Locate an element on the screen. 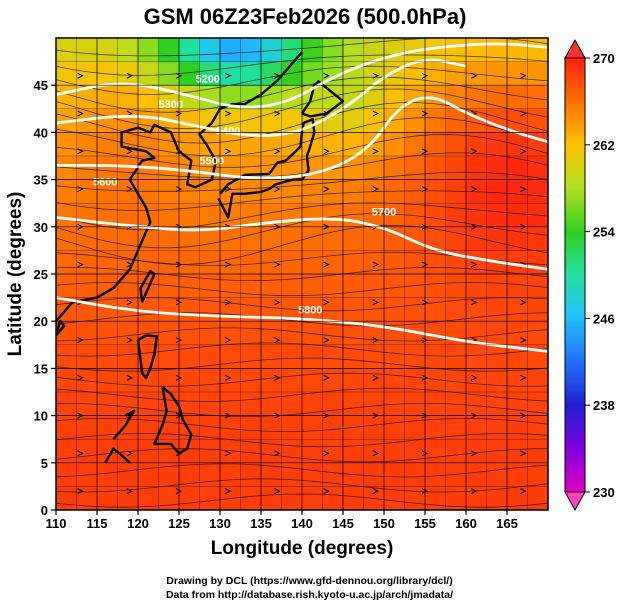 This screenshot has height=605, width=619. x-tick-label: 125 is located at coordinates (179, 523).